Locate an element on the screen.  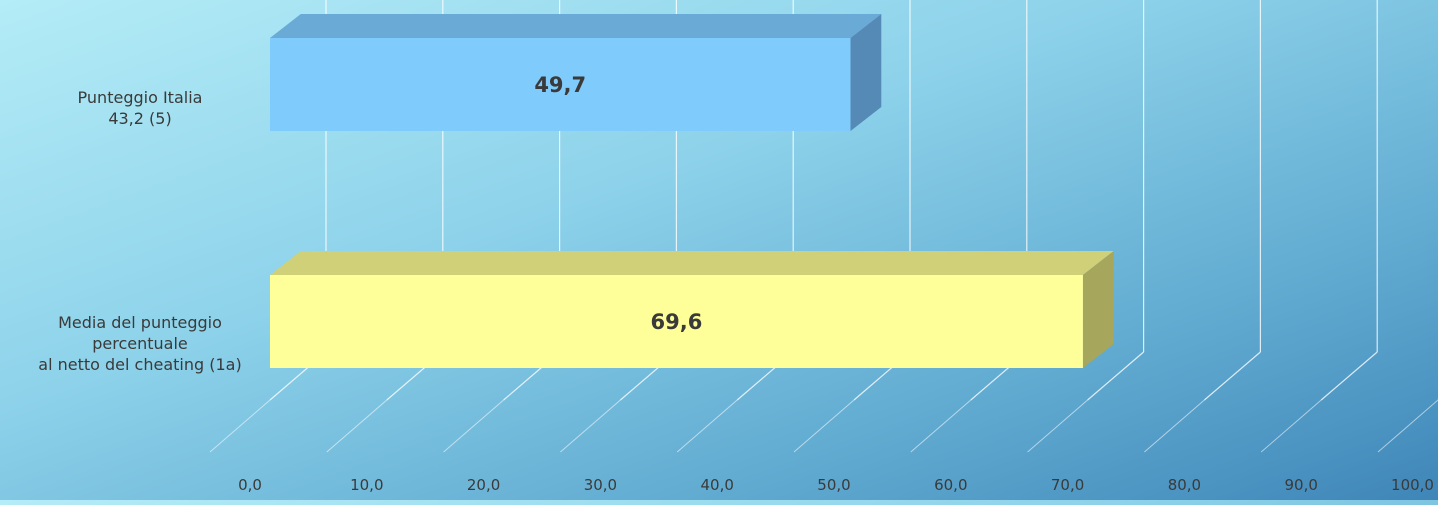
x-tick-label-10: 100,0 is located at coordinates (1412, 485).